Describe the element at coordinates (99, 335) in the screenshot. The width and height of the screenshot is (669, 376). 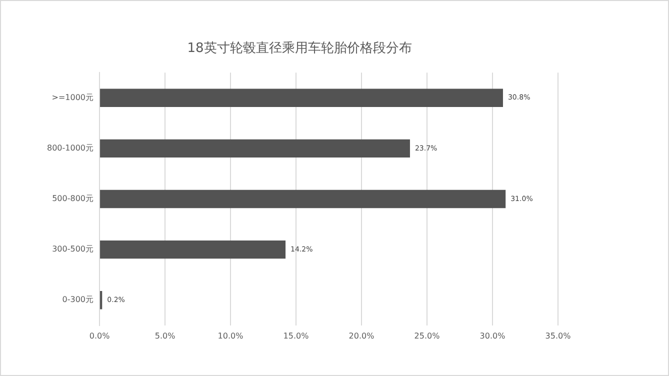
I see `x-tick-label: 0.0%` at that location.